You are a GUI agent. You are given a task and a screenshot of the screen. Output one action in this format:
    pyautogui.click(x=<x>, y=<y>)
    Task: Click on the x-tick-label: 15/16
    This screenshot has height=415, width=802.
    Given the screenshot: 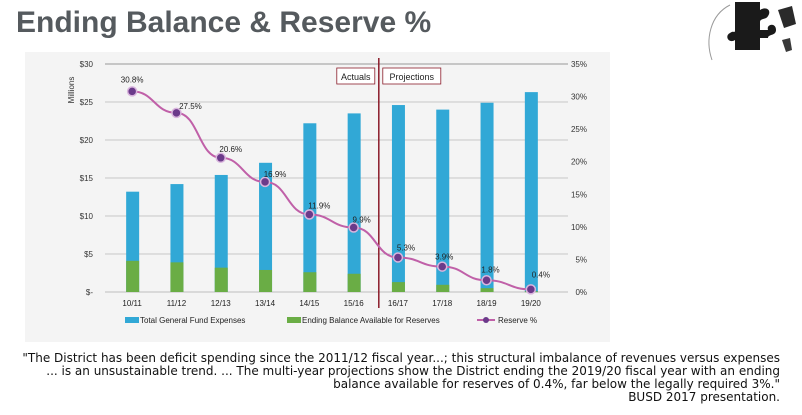 What is the action you would take?
    pyautogui.click(x=354, y=303)
    